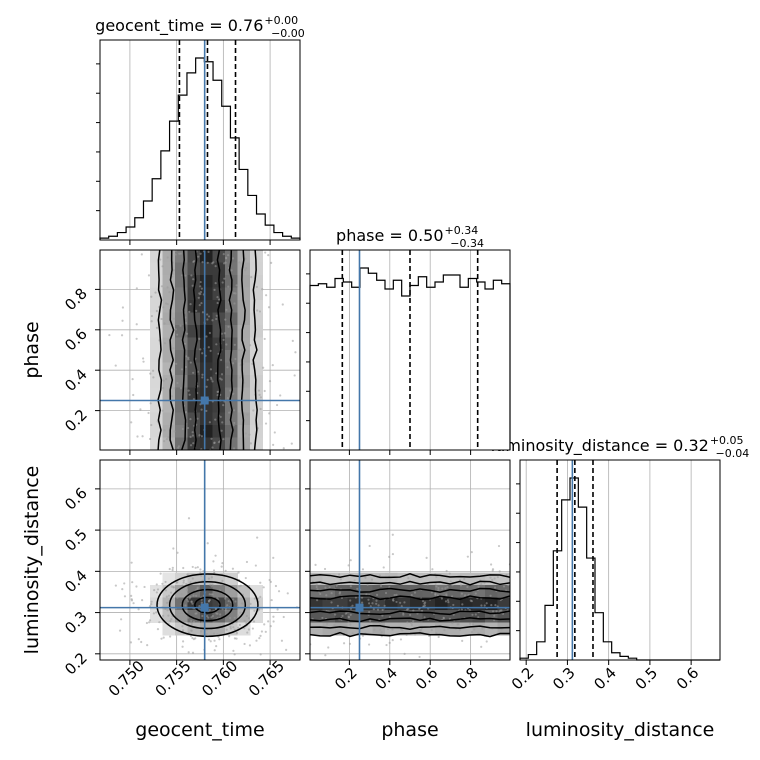  Describe the element at coordinates (76, 340) in the screenshot. I see `scatter-geocent-time-phase-ytick-label-2: 0.6` at that location.